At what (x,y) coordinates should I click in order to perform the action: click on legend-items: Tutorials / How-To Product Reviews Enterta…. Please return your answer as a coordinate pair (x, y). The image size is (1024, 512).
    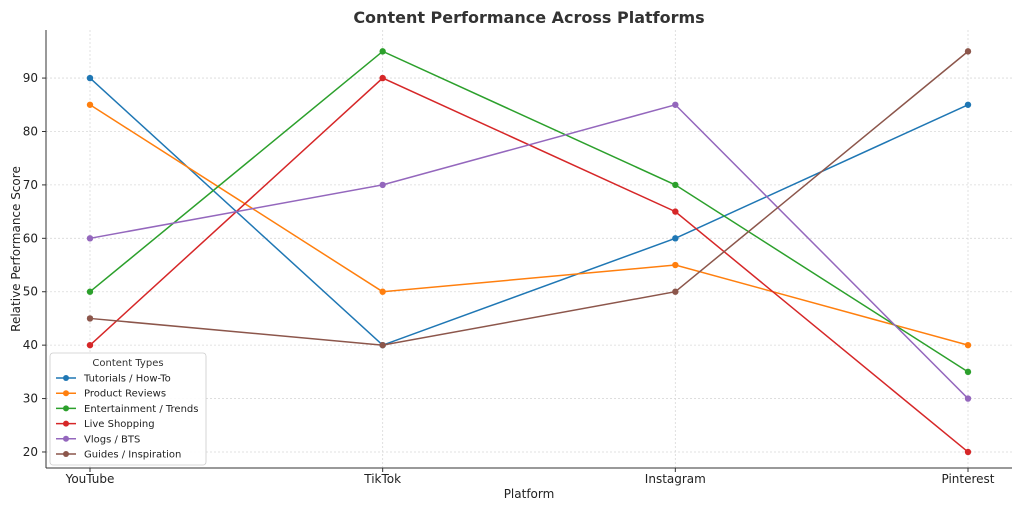
    Looking at the image, I should click on (127, 417).